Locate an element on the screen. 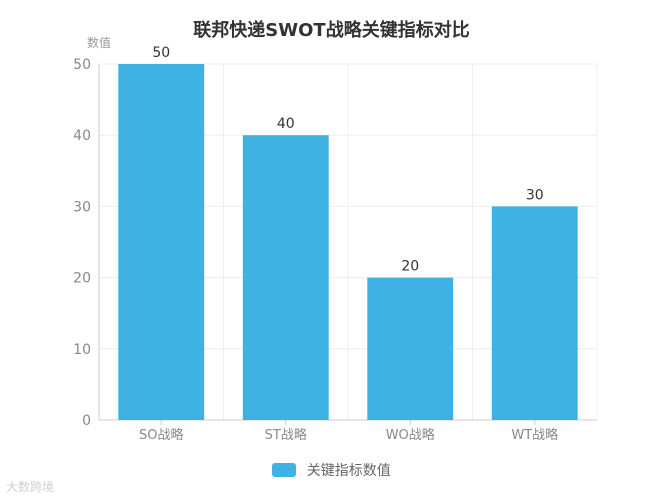 The width and height of the screenshot is (663, 500). legend: 关键指标数值 is located at coordinates (331, 470).